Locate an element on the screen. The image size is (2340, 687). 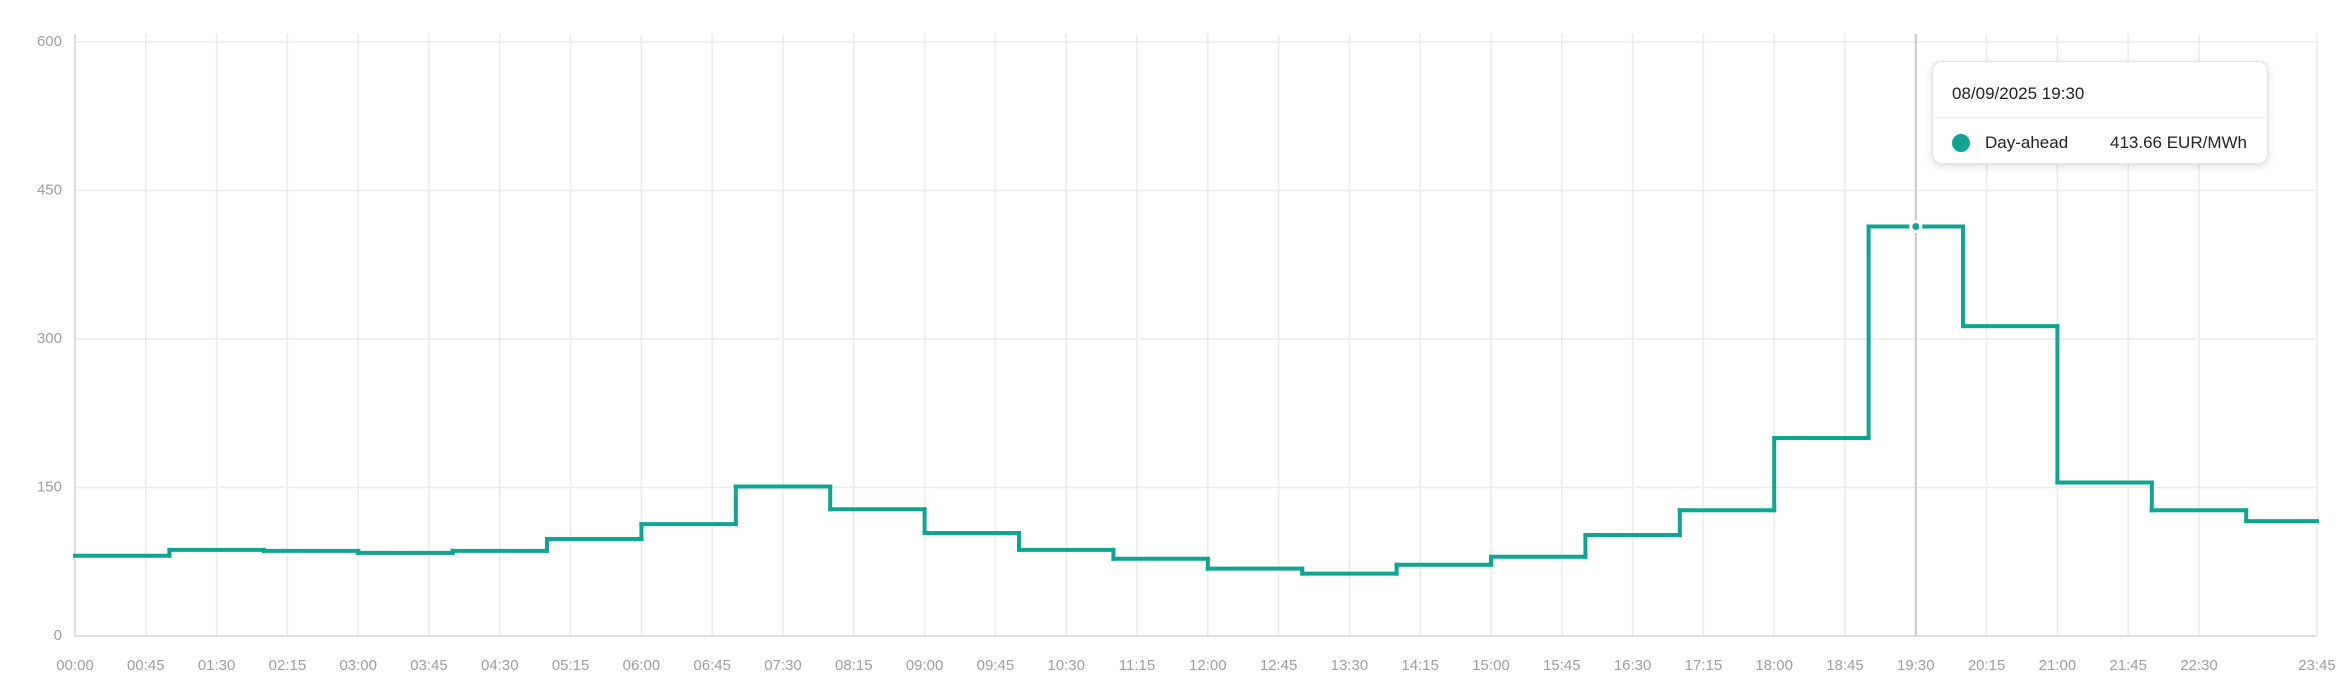
x-tick-label: 23:45 is located at coordinates (2317, 665).